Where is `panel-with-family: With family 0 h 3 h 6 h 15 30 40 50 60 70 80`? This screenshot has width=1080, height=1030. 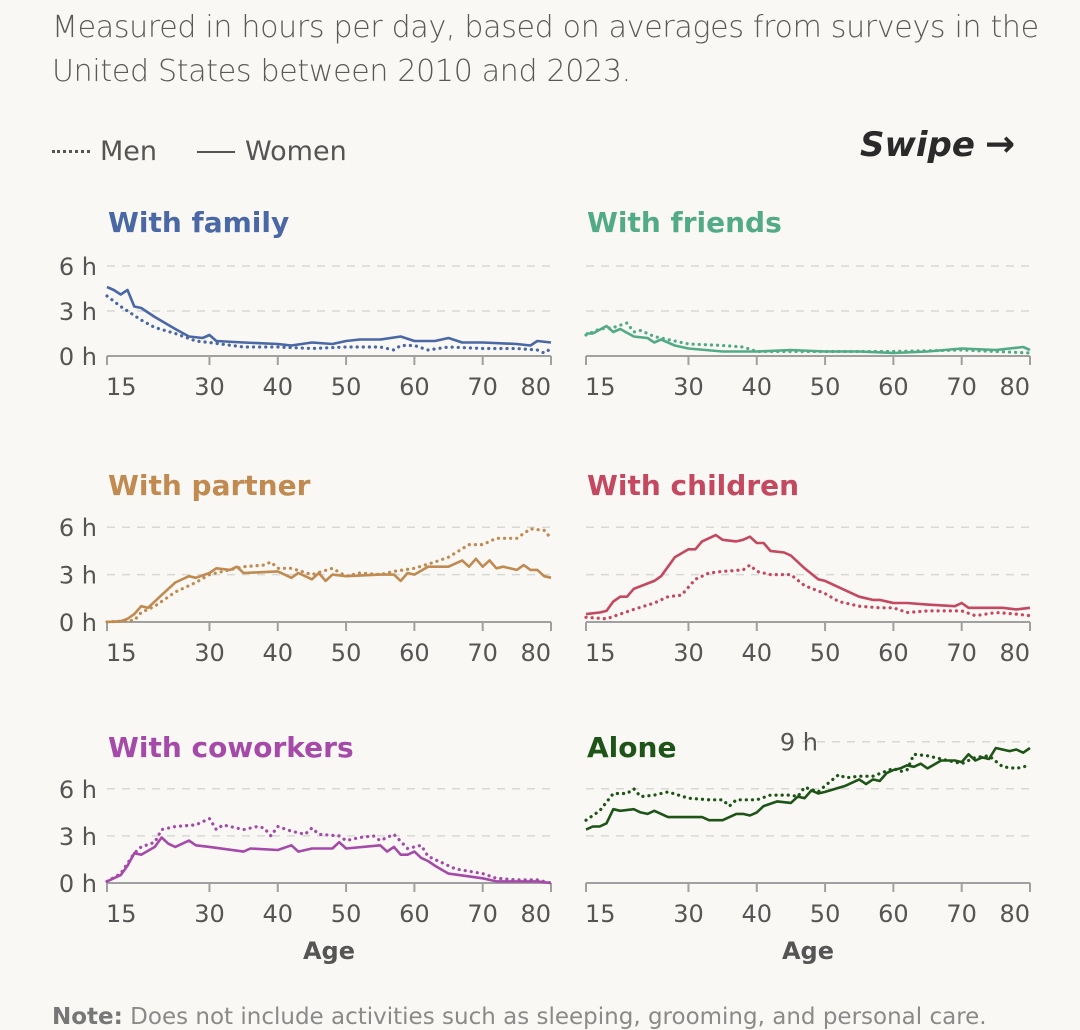 panel-with-family: With family 0 h 3 h 6 h 15 30 40 50 60 70 80 is located at coordinates (306, 303).